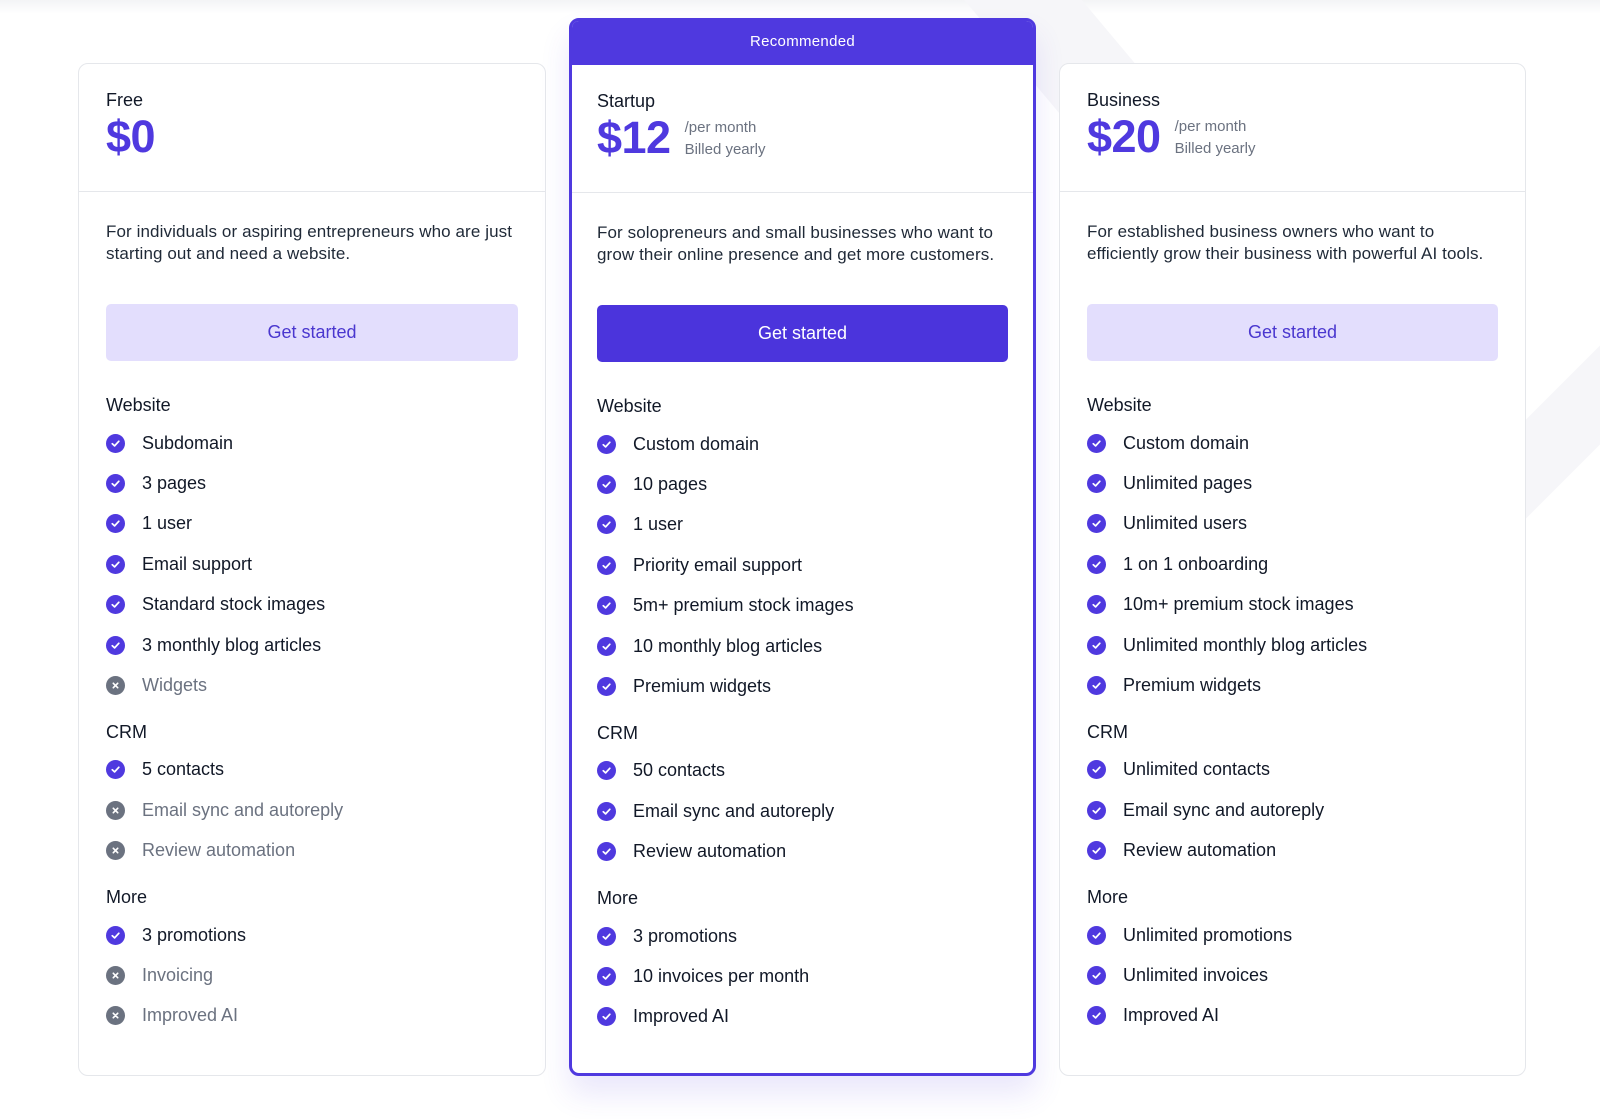 This screenshot has height=1119, width=1600. What do you see at coordinates (1208, 934) in the screenshot?
I see `feature-label: Unlimited promotions` at bounding box center [1208, 934].